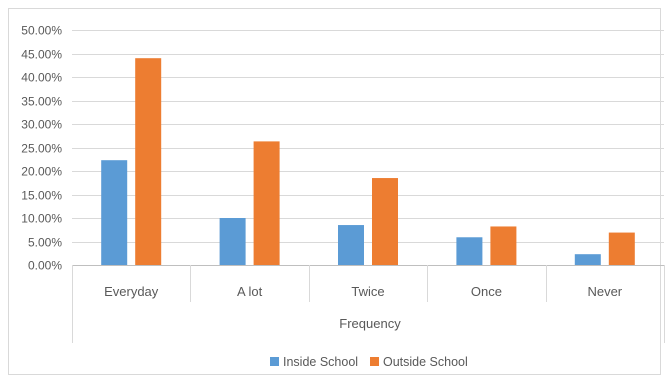 This screenshot has height=383, width=669. I want to click on y-tick-label: 15.00%, so click(41, 196).